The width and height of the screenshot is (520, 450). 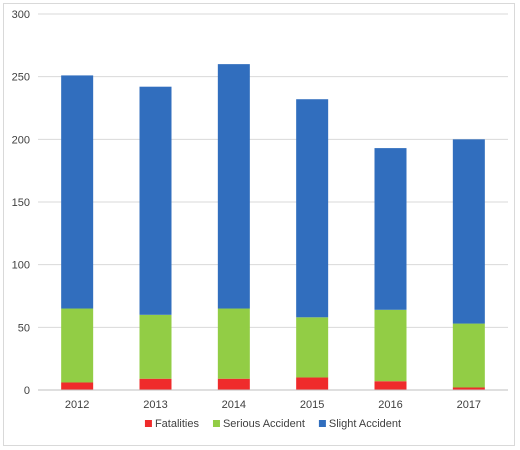 I want to click on legend-item-serious-accident: Serious Accident, so click(x=258, y=424).